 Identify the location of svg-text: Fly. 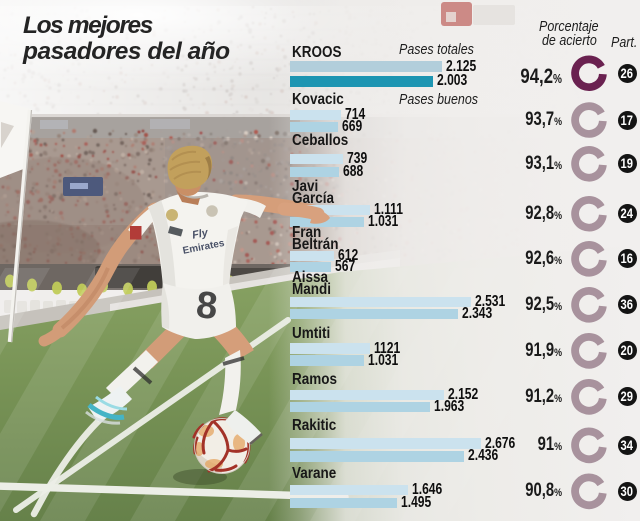
(200, 234).